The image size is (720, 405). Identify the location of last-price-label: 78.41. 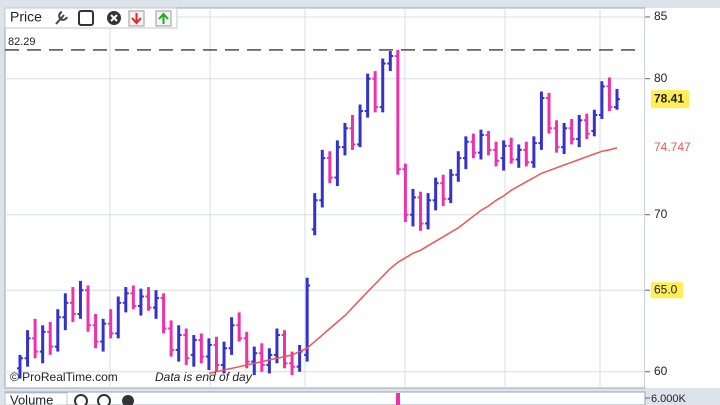
(669, 98).